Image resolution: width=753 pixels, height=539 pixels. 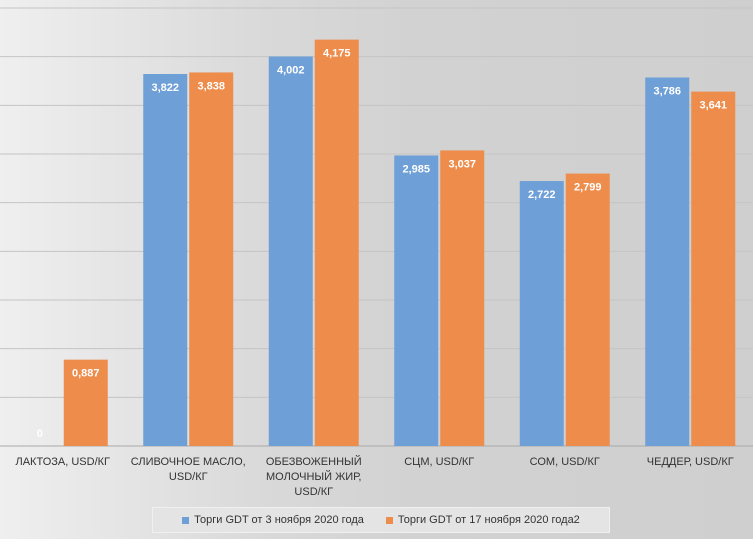 I want to click on data-label: 3,037, so click(x=462, y=164).